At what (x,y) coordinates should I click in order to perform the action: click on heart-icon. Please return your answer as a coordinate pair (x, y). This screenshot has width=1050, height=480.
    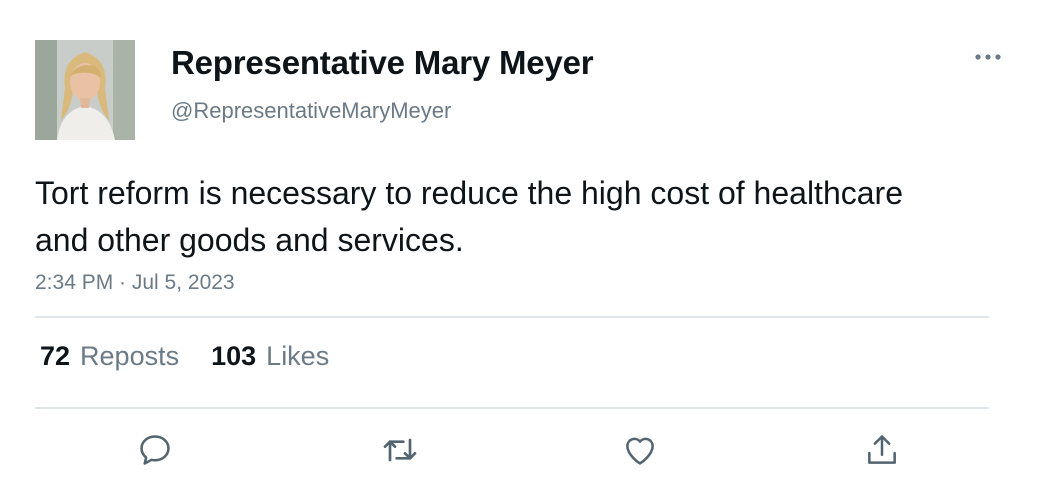
    Looking at the image, I should click on (640, 451).